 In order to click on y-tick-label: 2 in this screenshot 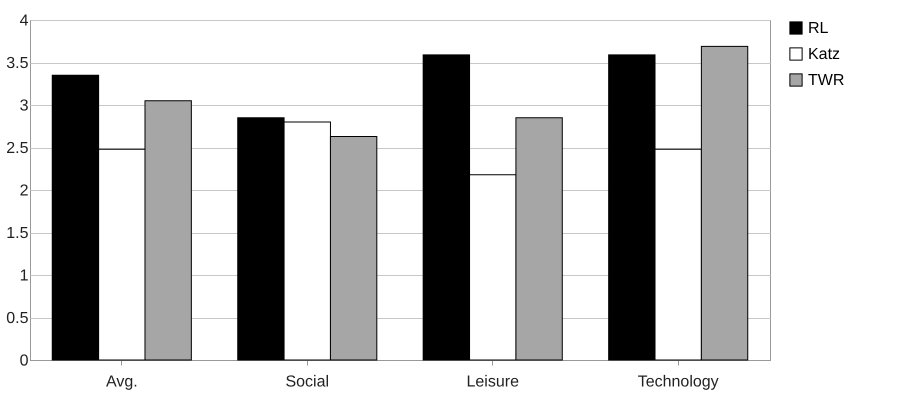, I will do `click(24, 191)`.